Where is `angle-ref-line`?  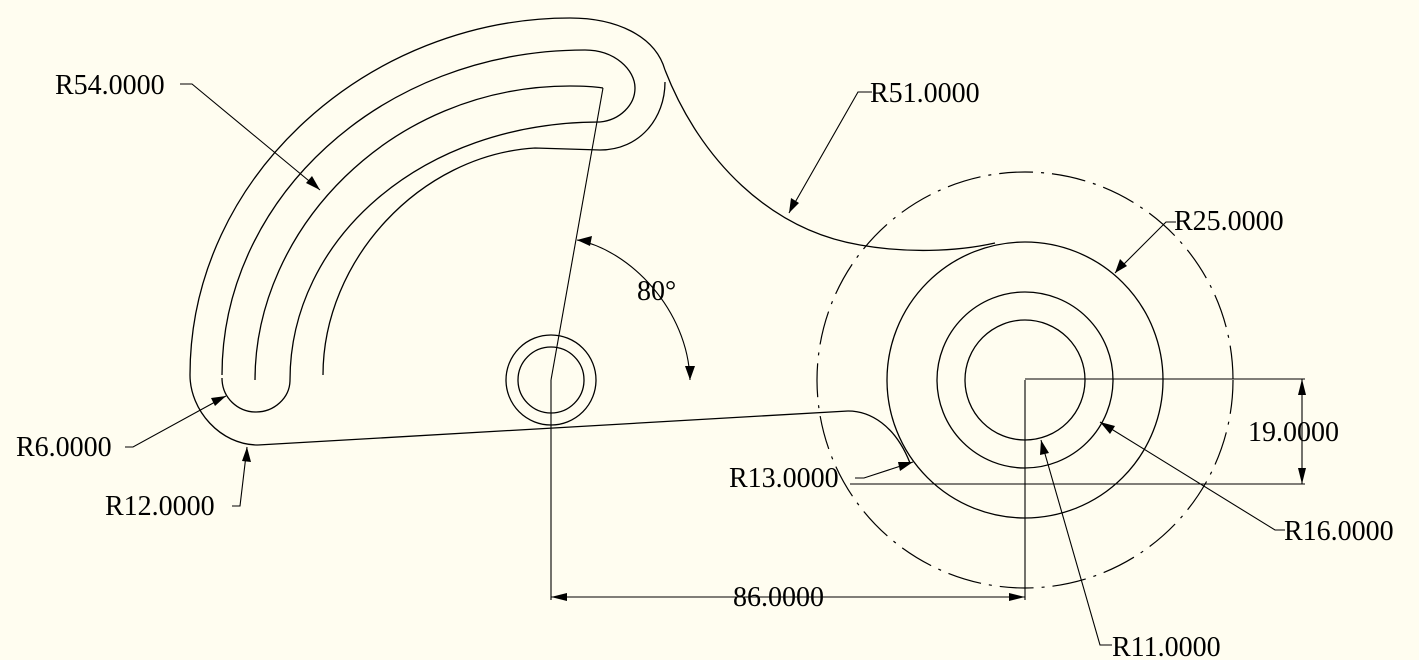
angle-ref-line is located at coordinates (577, 234).